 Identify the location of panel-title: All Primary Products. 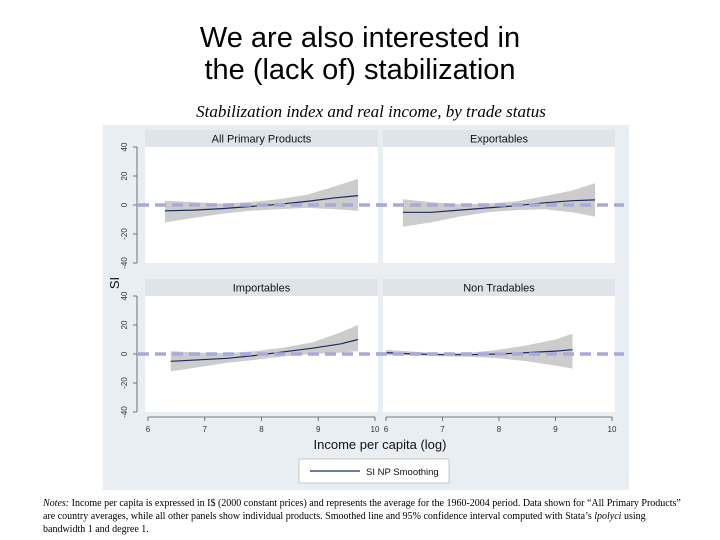
(262, 140).